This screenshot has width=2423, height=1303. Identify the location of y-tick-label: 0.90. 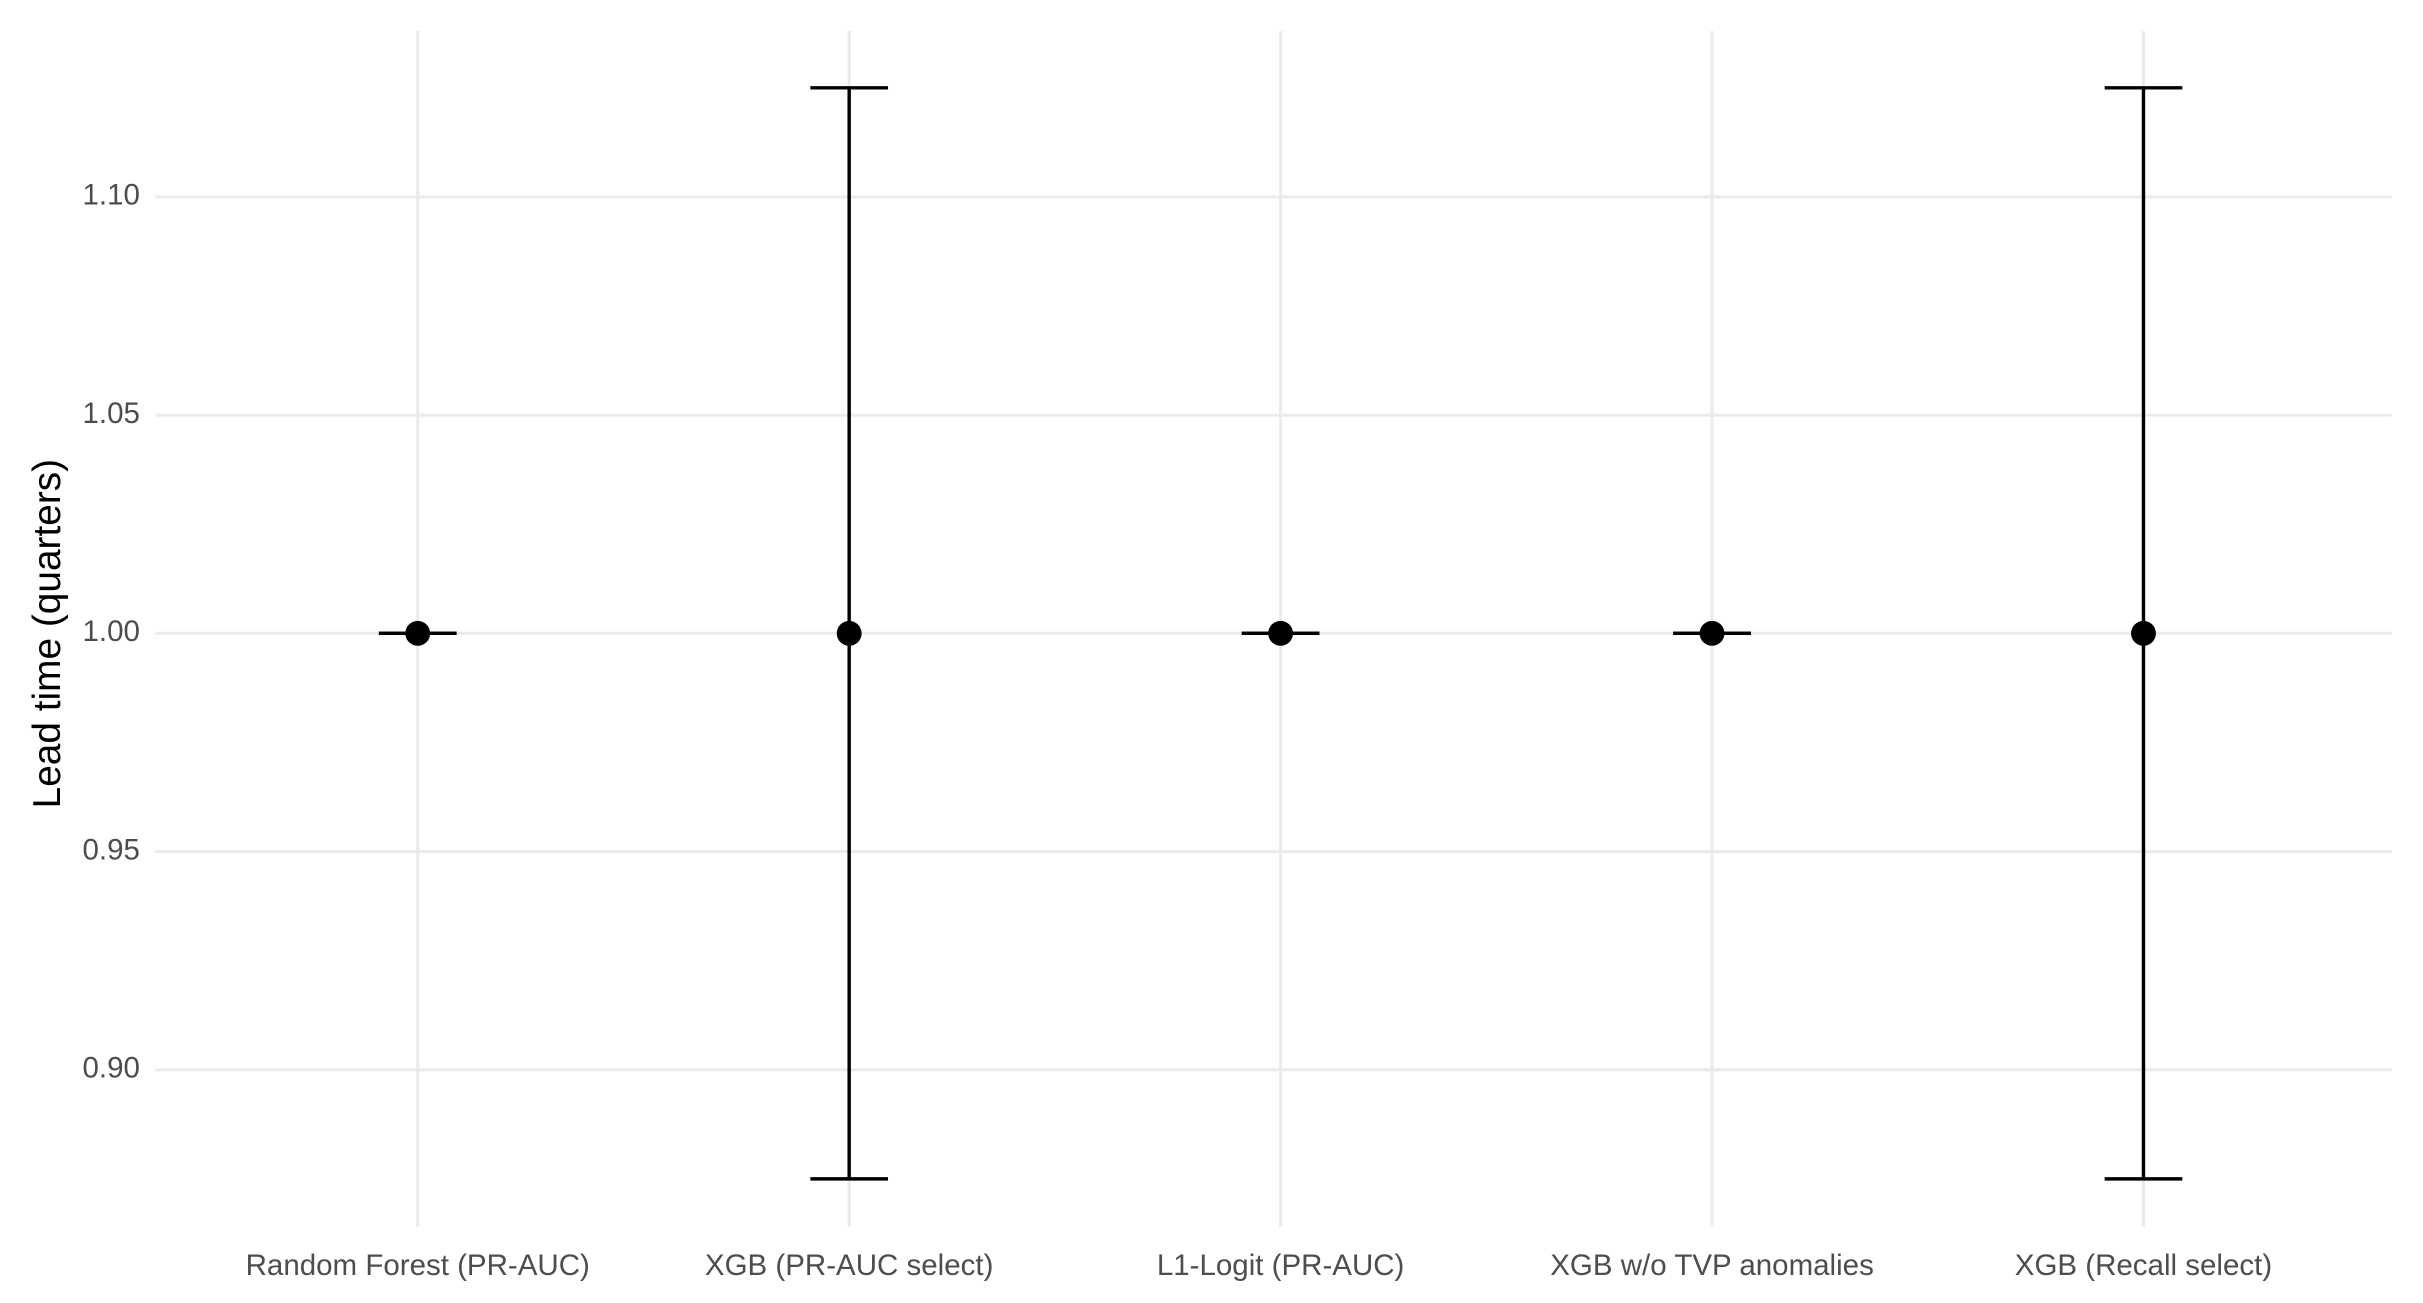
(110, 1068).